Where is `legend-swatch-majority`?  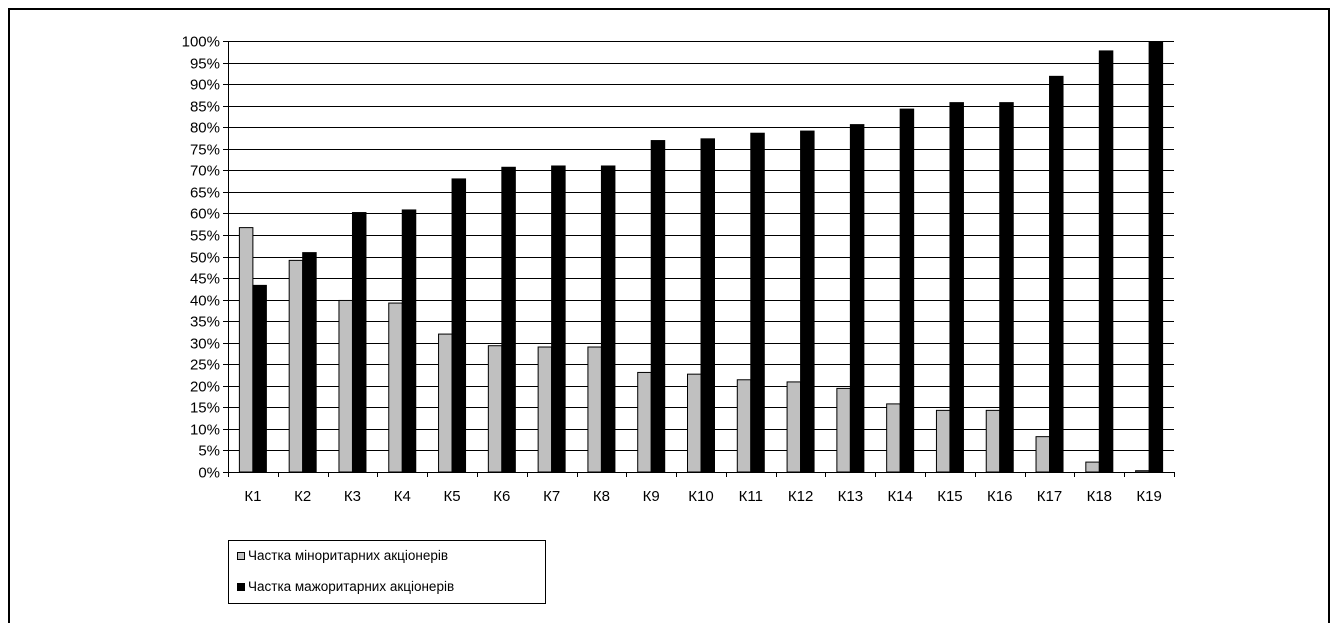
legend-swatch-majority is located at coordinates (241, 587).